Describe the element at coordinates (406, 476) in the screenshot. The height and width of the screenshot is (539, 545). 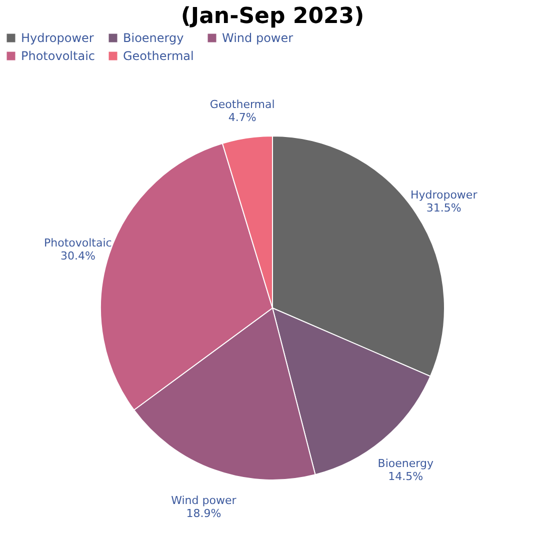
I see `data-label: 14.5%` at that location.